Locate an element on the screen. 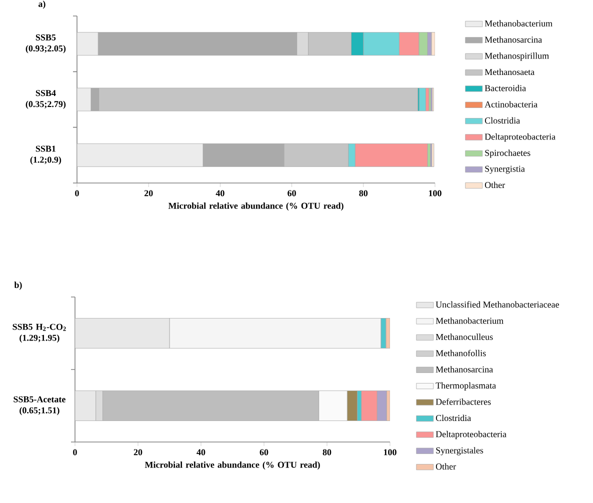  y-tick-label: SSB5-Acetate (0.65;1.51) is located at coordinates (40, 406).